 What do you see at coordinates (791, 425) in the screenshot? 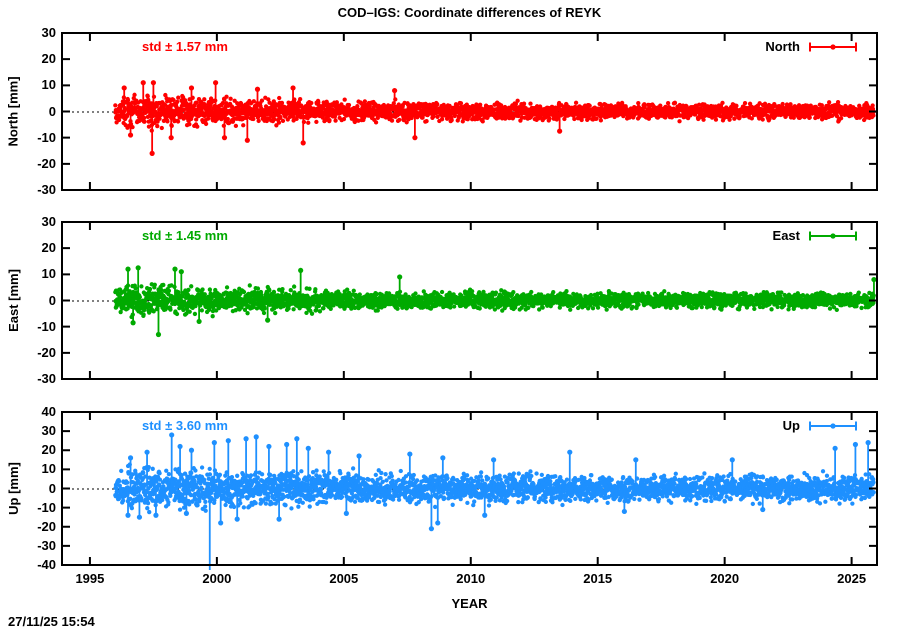
I see `legend-label: Up` at bounding box center [791, 425].